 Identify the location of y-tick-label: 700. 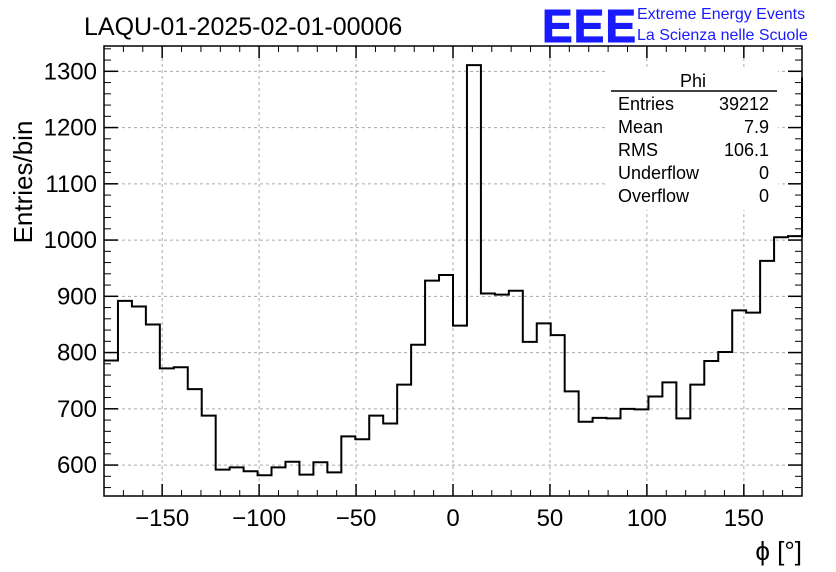
(77, 409).